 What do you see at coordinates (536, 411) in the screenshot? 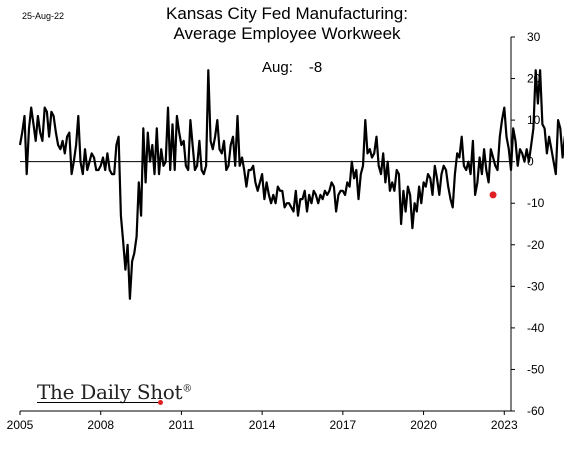
I see `y-tick-label: -60` at bounding box center [536, 411].